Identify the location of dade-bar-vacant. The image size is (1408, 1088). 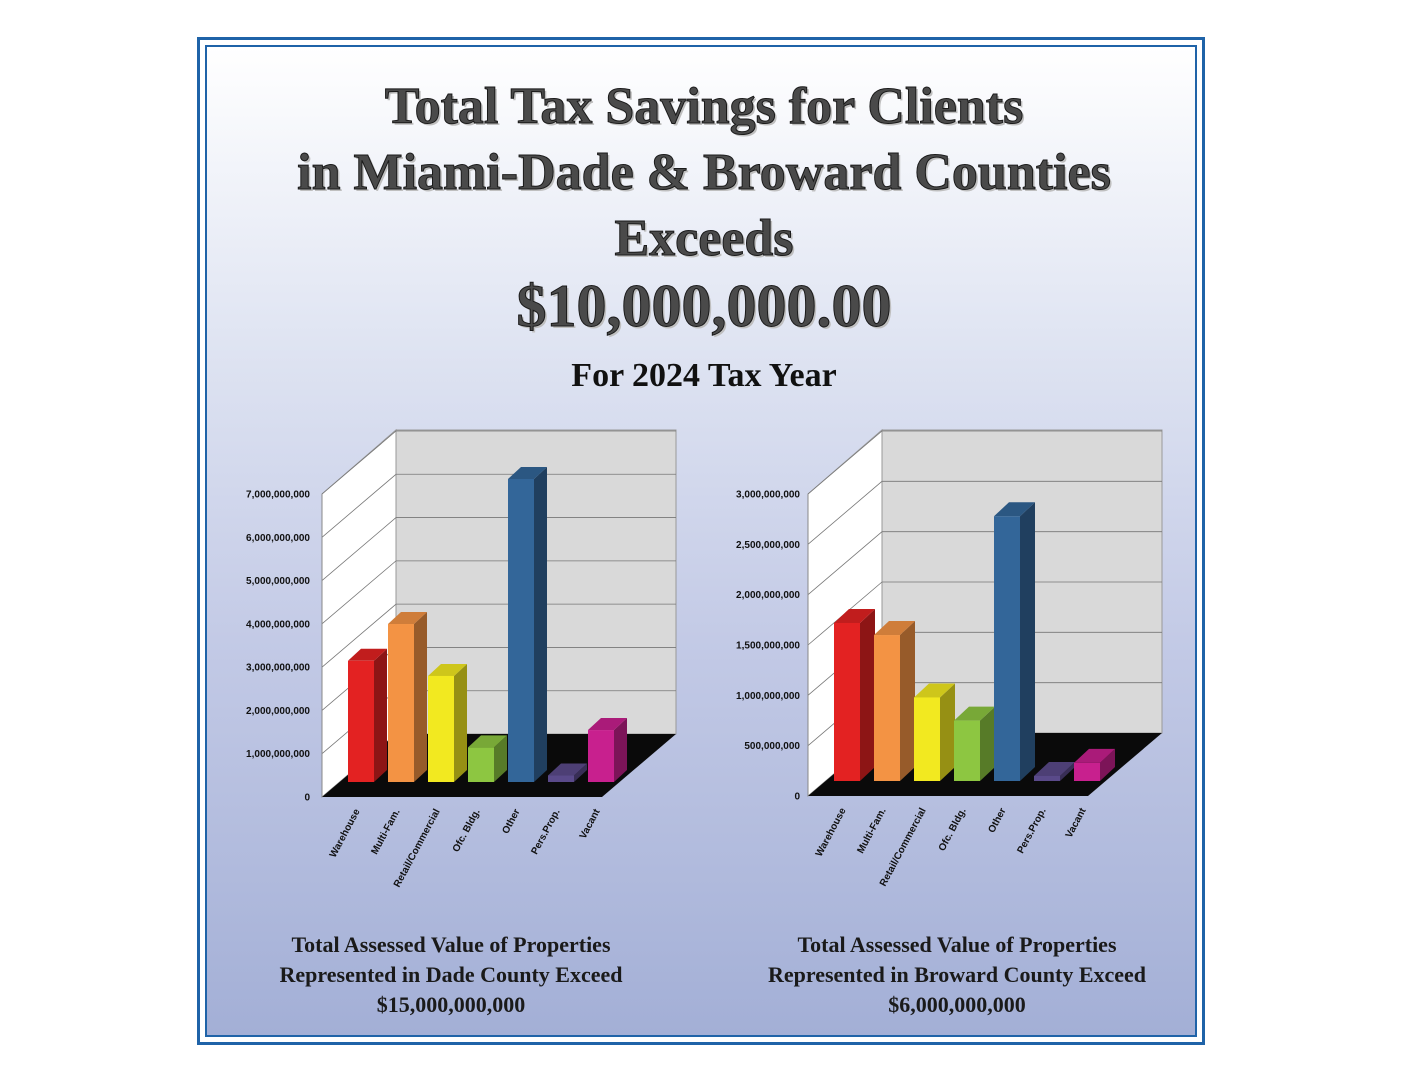
(601, 756).